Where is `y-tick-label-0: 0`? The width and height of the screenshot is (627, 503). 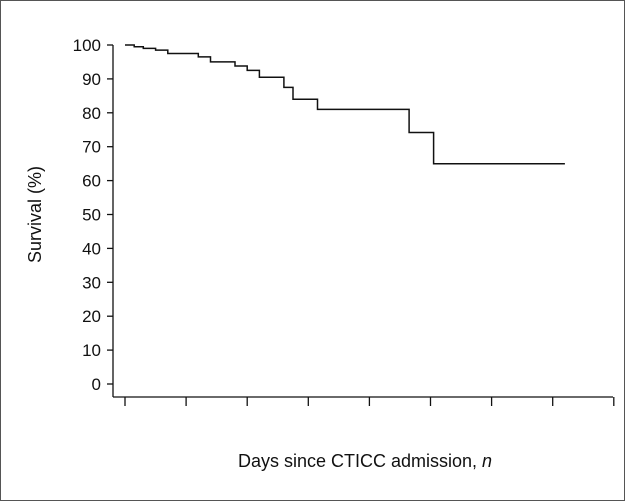 y-tick-label-0: 0 is located at coordinates (96, 384).